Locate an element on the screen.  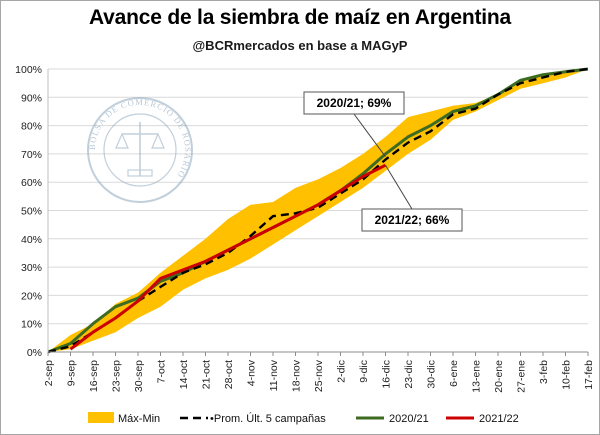
x-tick-label: 3-feb is located at coordinates (544, 372).